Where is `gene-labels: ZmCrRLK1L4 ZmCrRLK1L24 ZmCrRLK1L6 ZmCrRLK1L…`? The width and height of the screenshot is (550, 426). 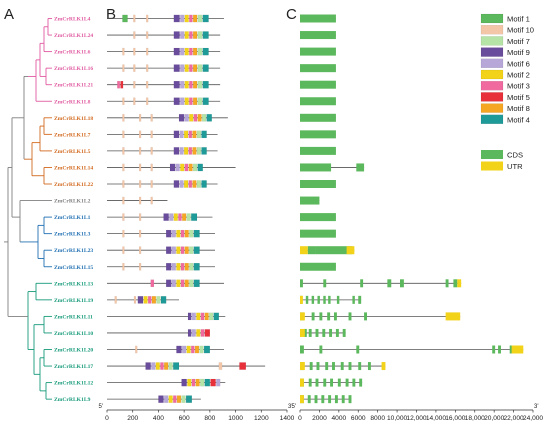 gene-labels: ZmCrRLK1L4 ZmCrRLK1L24 ZmCrRLK1L6 ZmCrRLK1L… is located at coordinates (73, 210).